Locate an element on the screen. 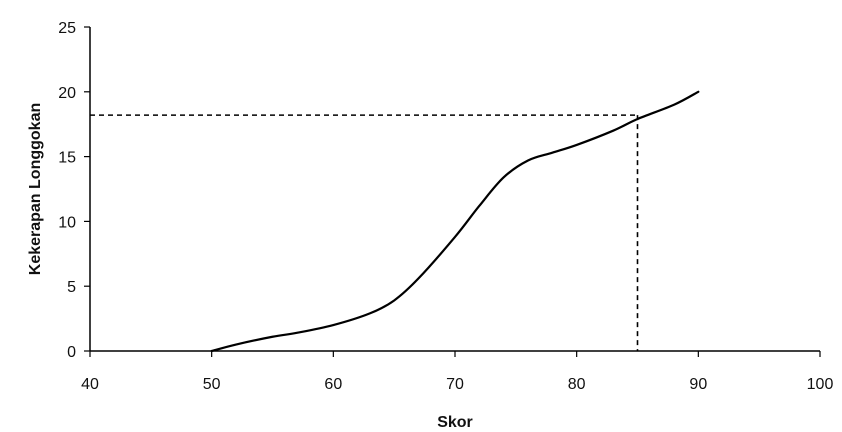 This screenshot has height=432, width=842. x-axis-title: Skor is located at coordinates (455, 422).